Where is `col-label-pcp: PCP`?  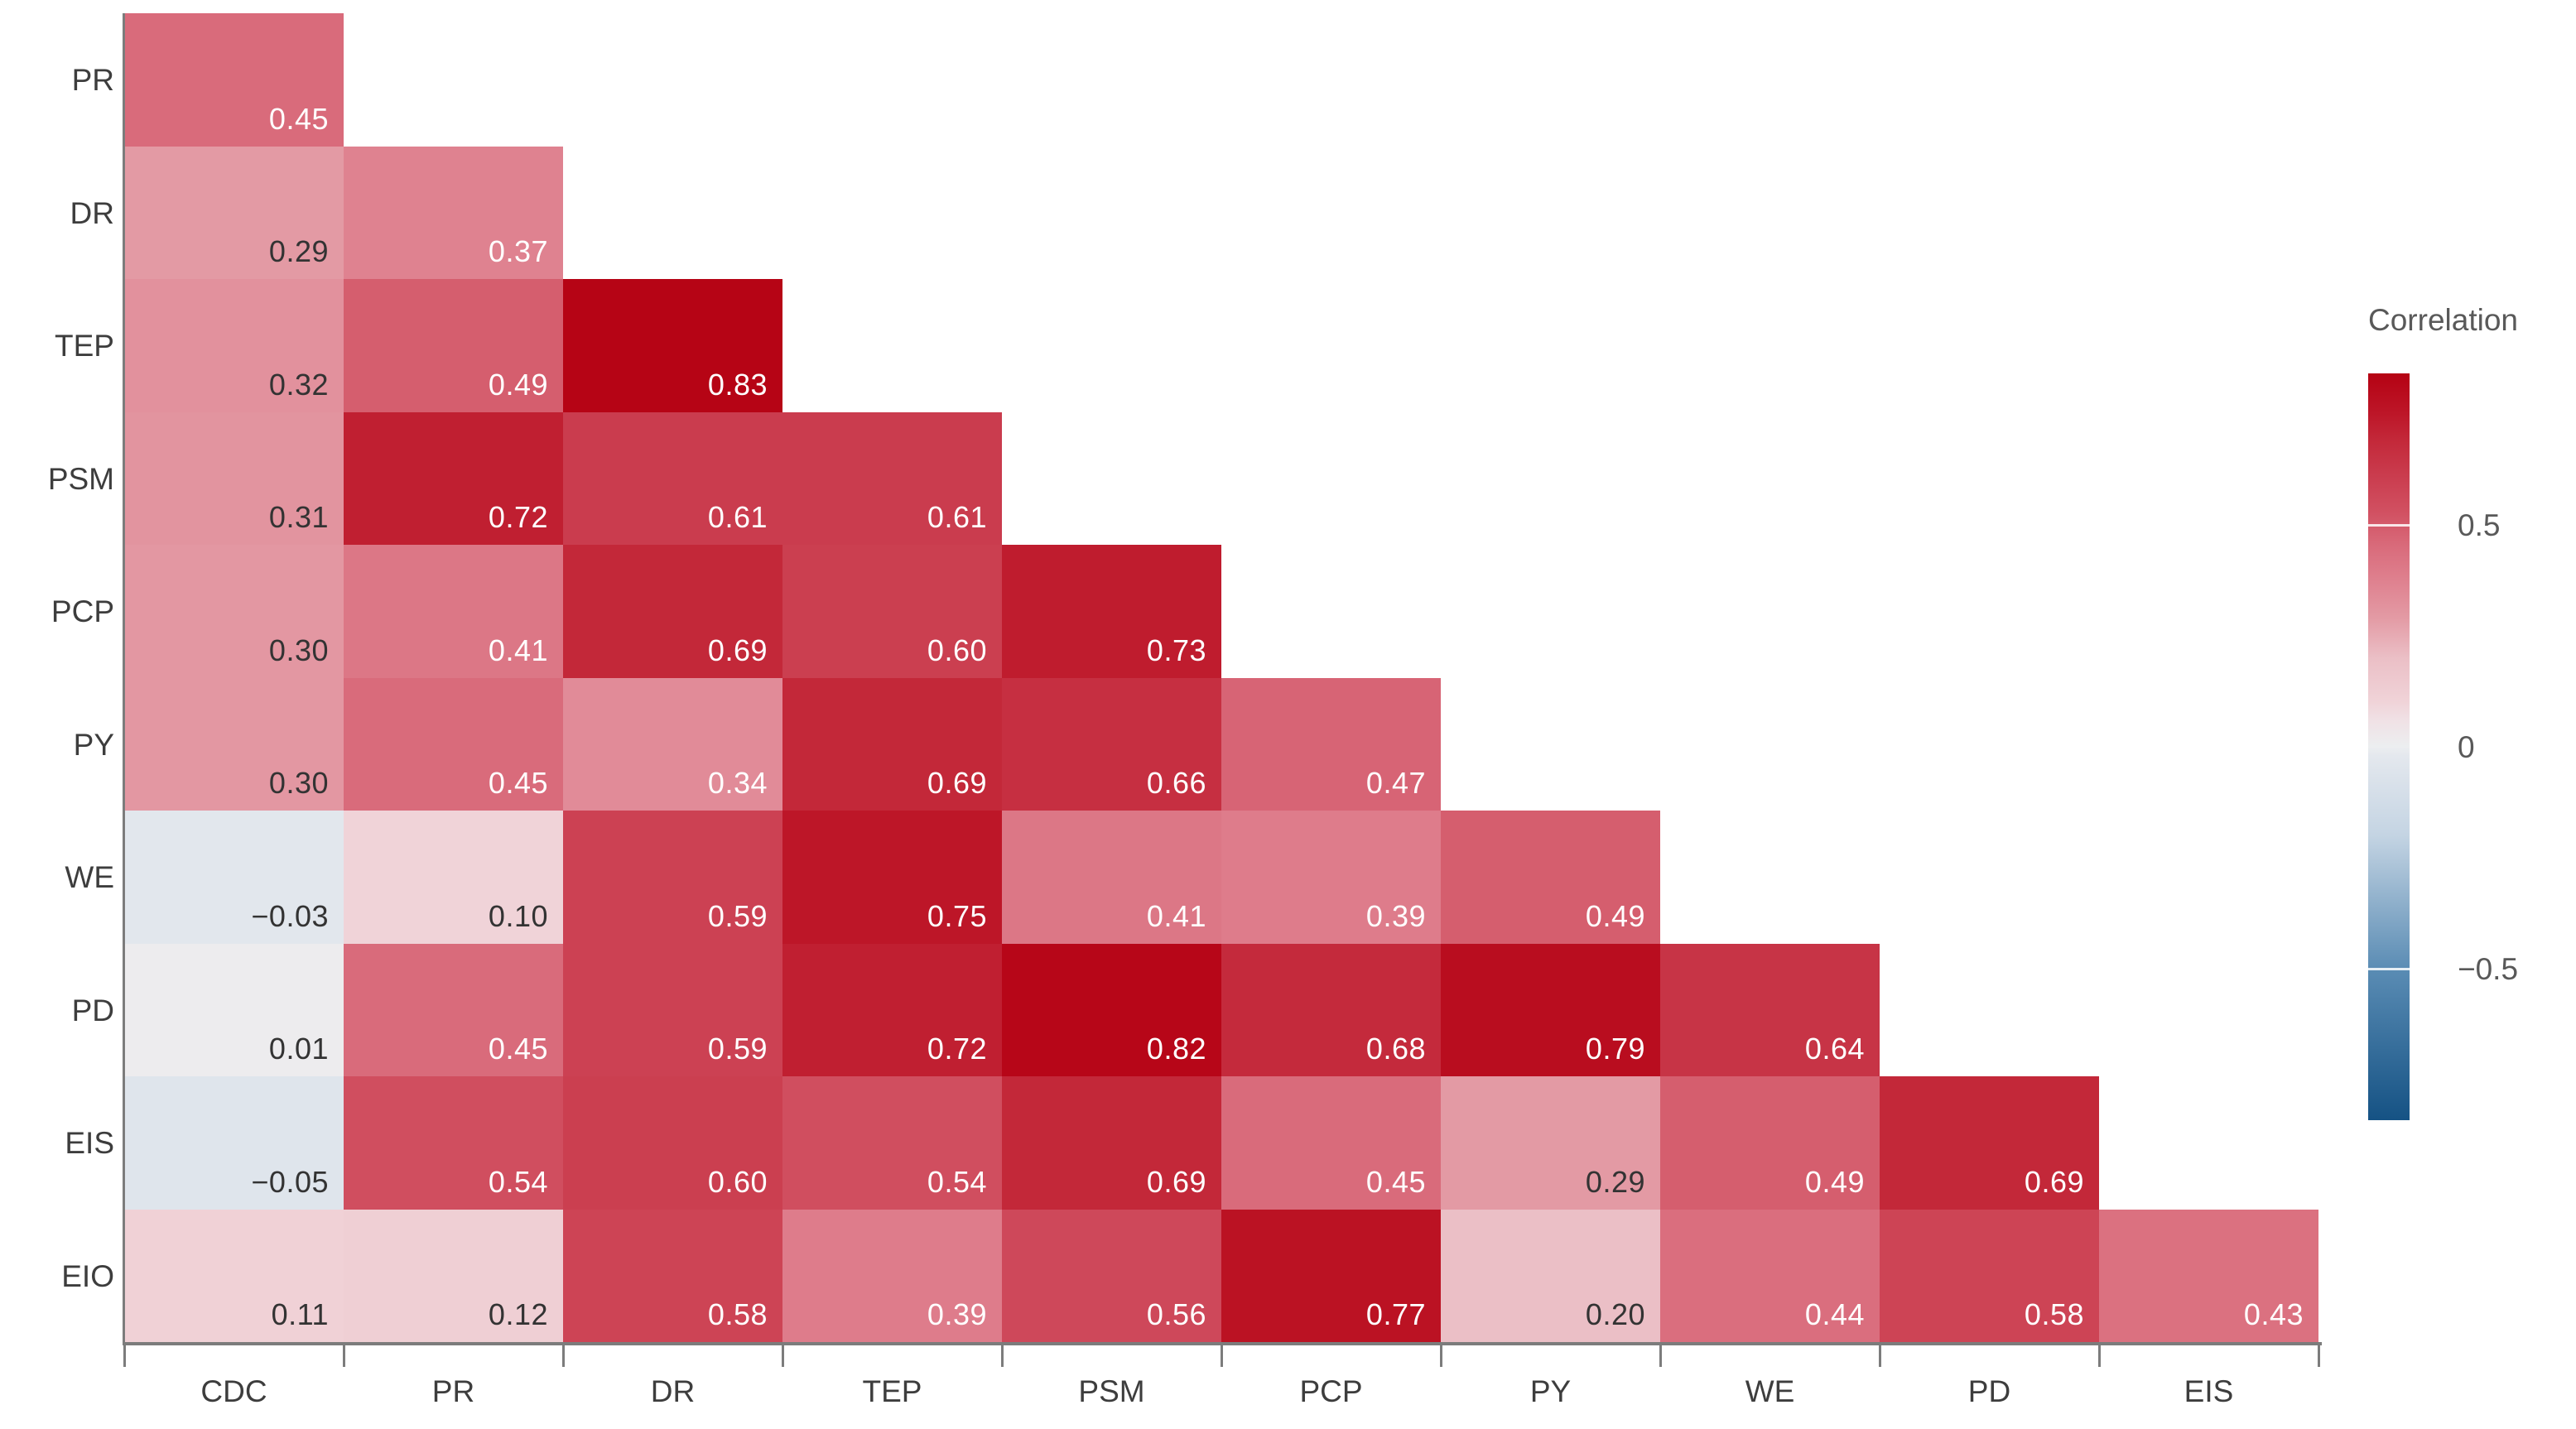
col-label-pcp: PCP is located at coordinates (1331, 1391).